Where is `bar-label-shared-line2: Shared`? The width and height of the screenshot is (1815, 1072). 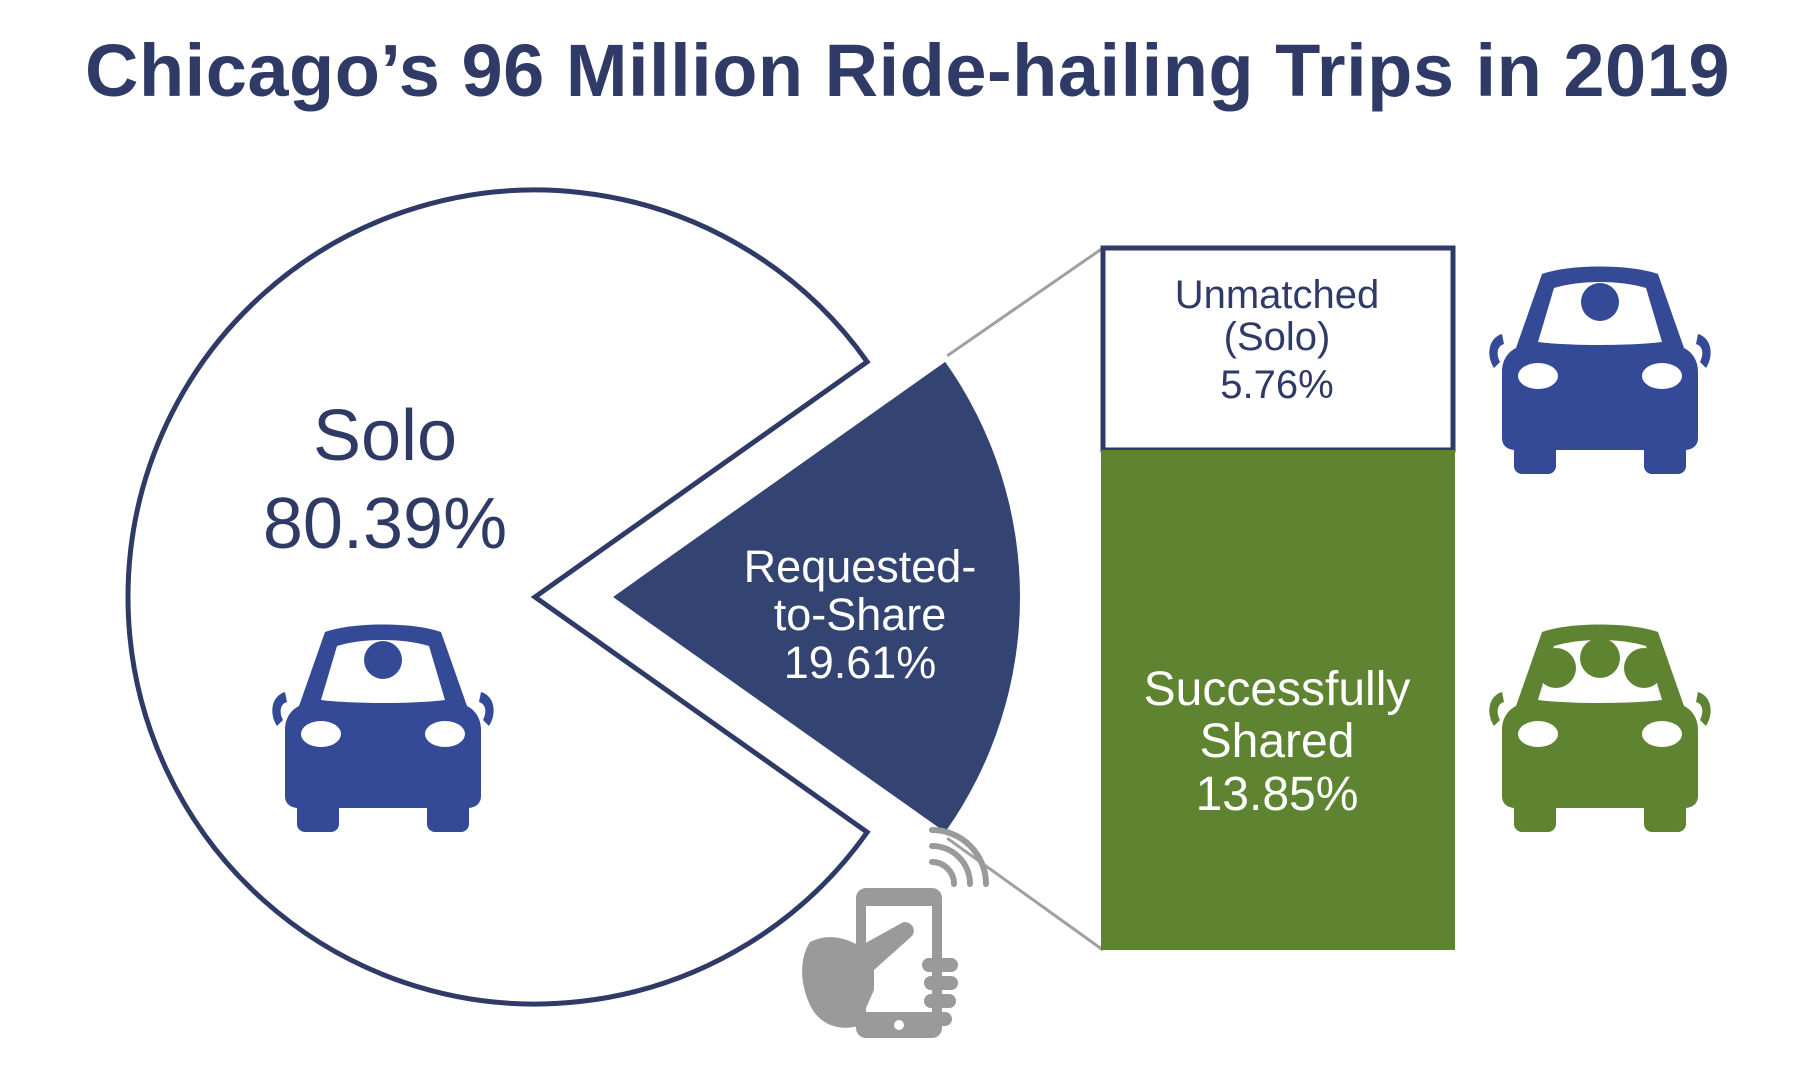
bar-label-shared-line2: Shared is located at coordinates (1277, 741).